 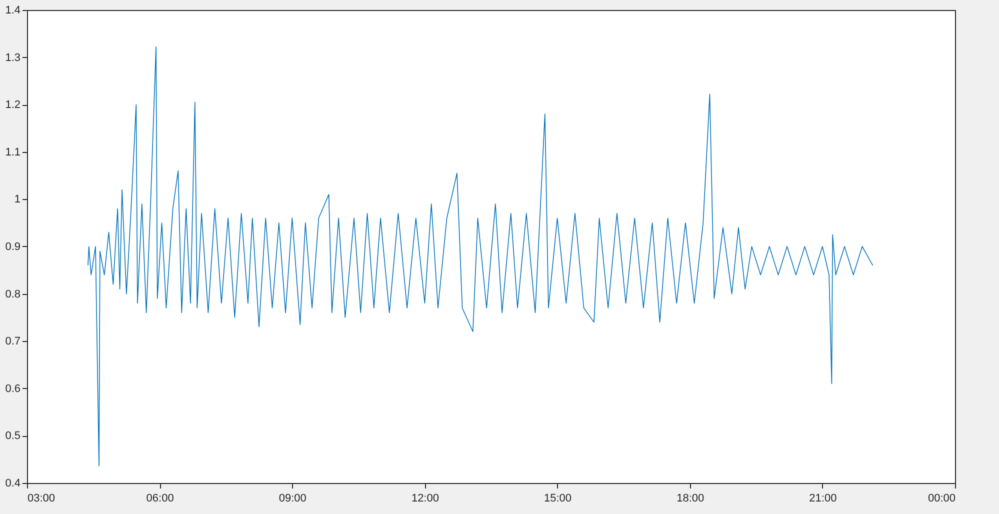 I want to click on x-tick-label: 12:00, so click(x=425, y=498).